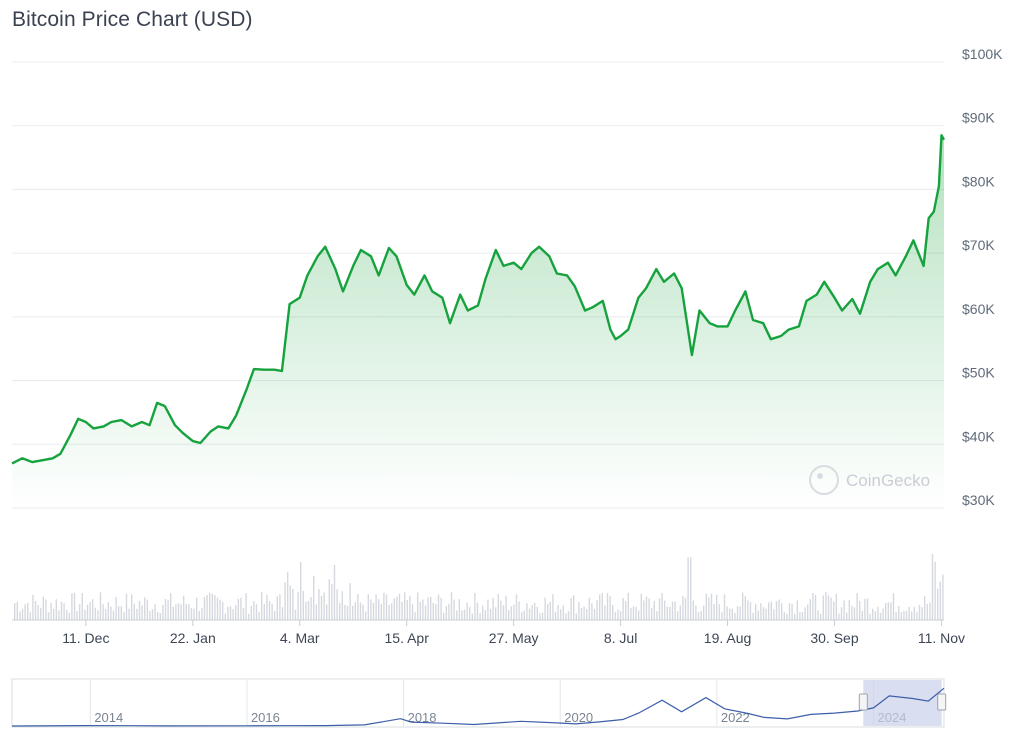  What do you see at coordinates (479, 703) in the screenshot?
I see `range-navigator: 201420162018202020222024` at bounding box center [479, 703].